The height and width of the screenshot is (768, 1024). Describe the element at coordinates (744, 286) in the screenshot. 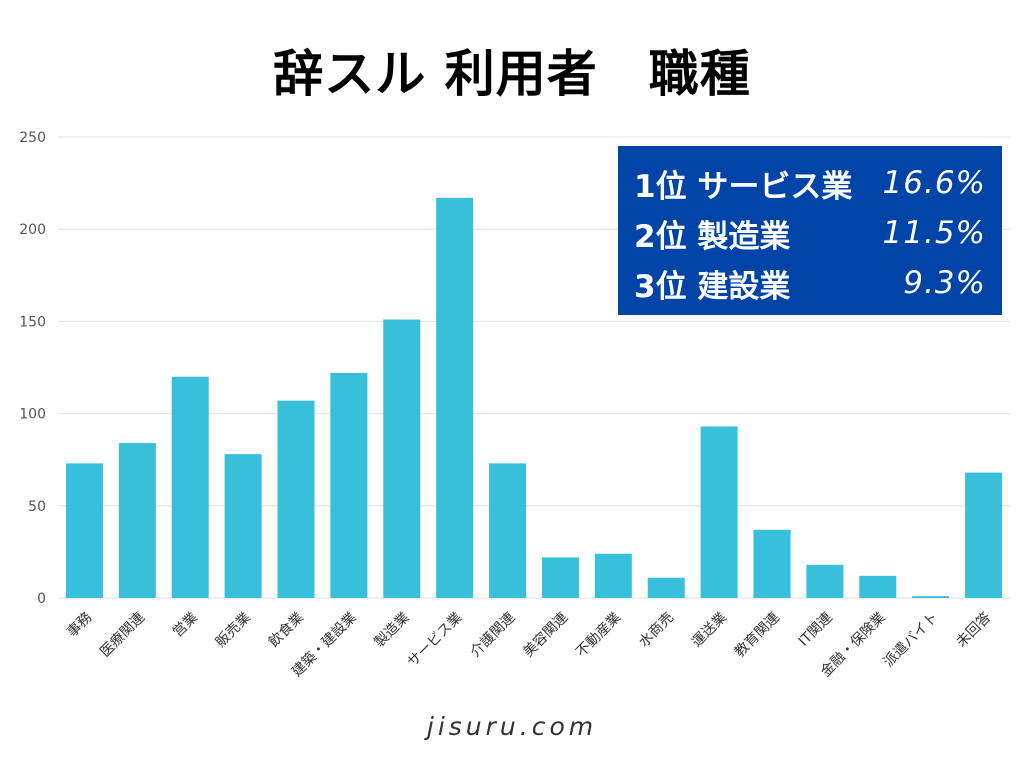

I see `summary-job: 建設業` at that location.